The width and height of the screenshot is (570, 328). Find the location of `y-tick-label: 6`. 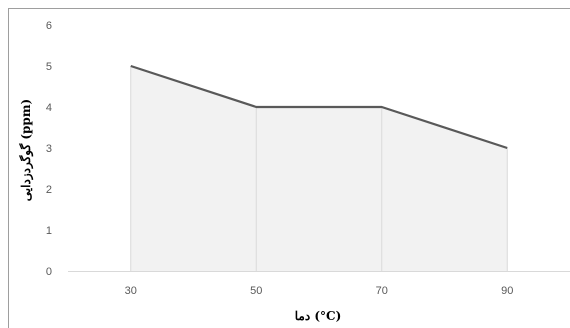

y-tick-label: 6 is located at coordinates (49, 26).